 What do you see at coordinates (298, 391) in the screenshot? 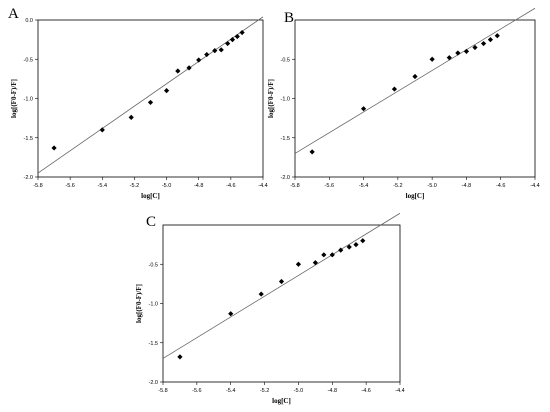
I see `x-tick-label-C: -5.0` at bounding box center [298, 391].